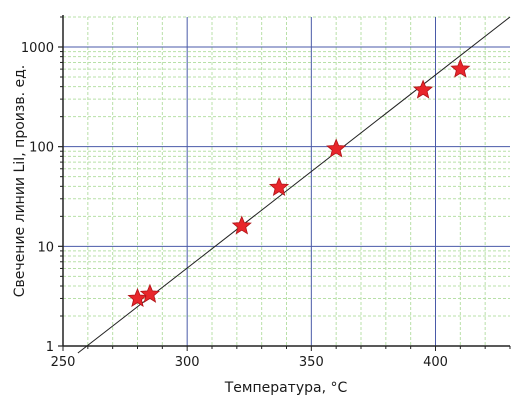 The height and width of the screenshot is (410, 514). I want to click on x-axis-title: Температура, °C, so click(286, 388).